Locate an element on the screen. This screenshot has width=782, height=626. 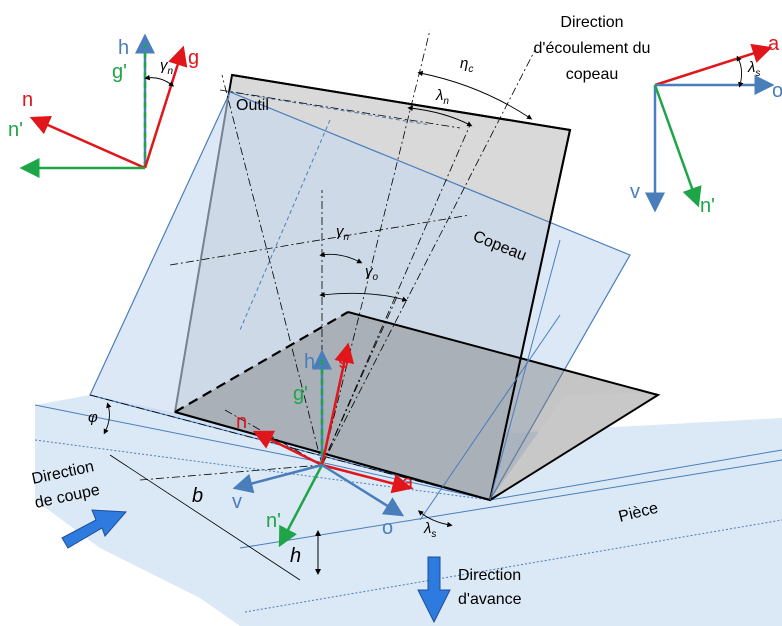
angle-label: ηc is located at coordinates (466, 65).